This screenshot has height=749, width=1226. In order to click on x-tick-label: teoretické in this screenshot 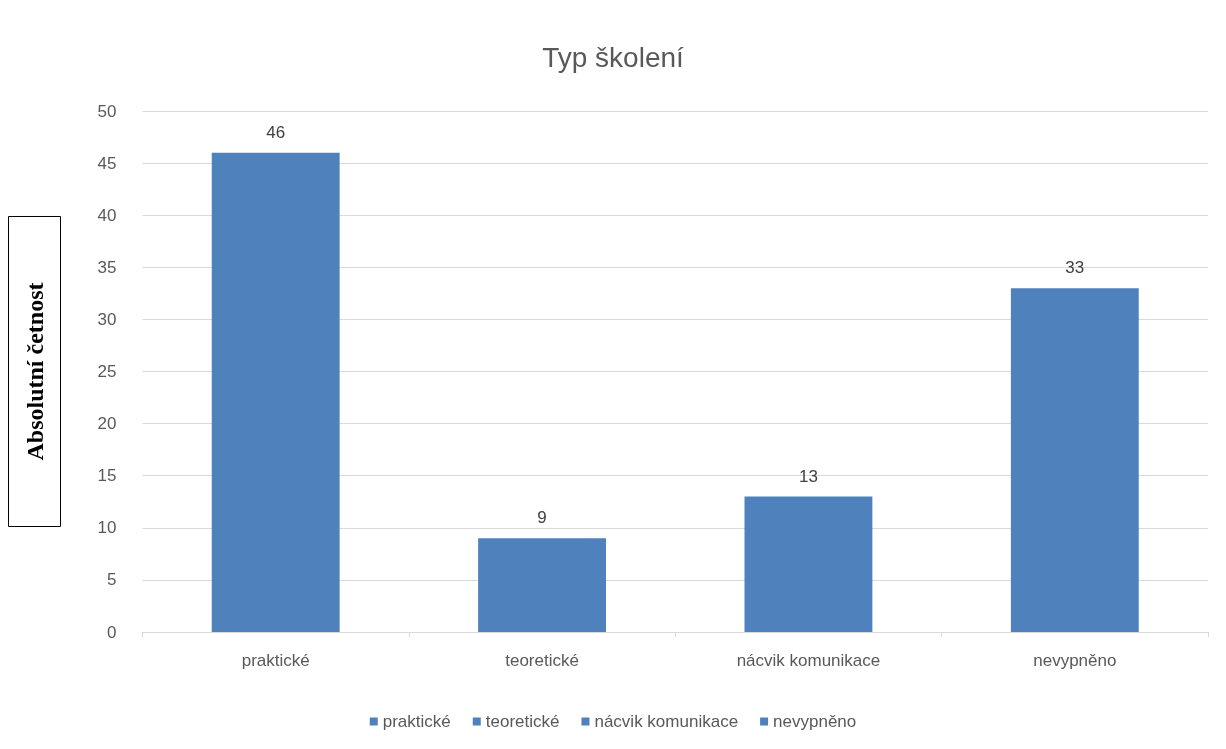, I will do `click(542, 660)`.